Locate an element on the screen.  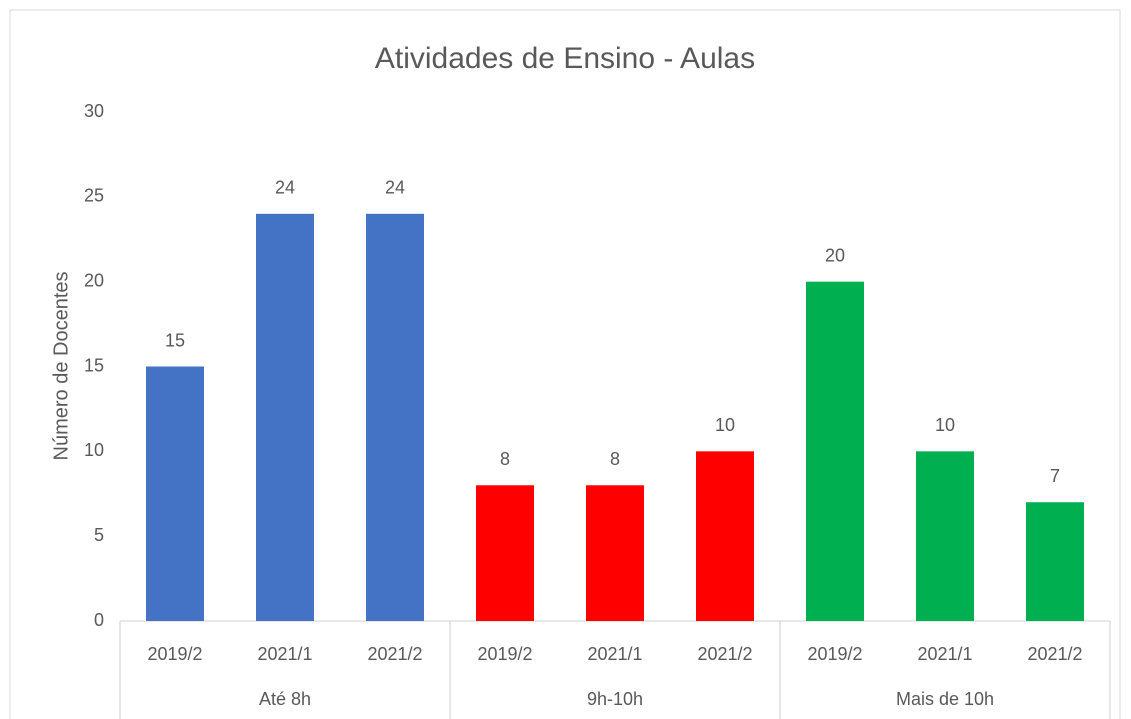
data-label: 20 is located at coordinates (835, 255).